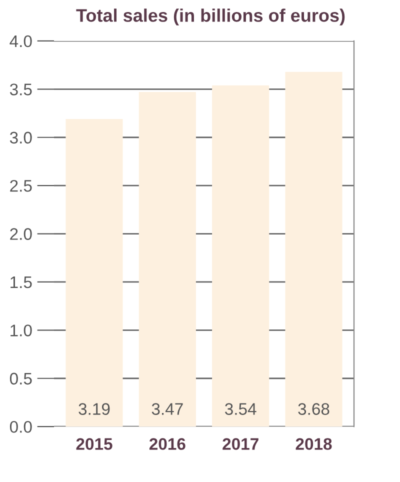  What do you see at coordinates (240, 409) in the screenshot?
I see `data-label: 3.54` at bounding box center [240, 409].